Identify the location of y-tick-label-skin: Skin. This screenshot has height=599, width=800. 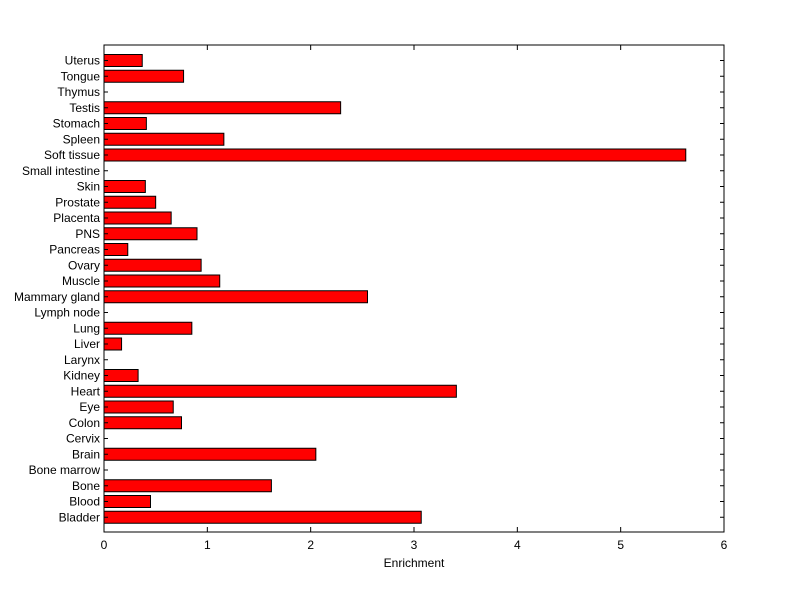
(88, 187).